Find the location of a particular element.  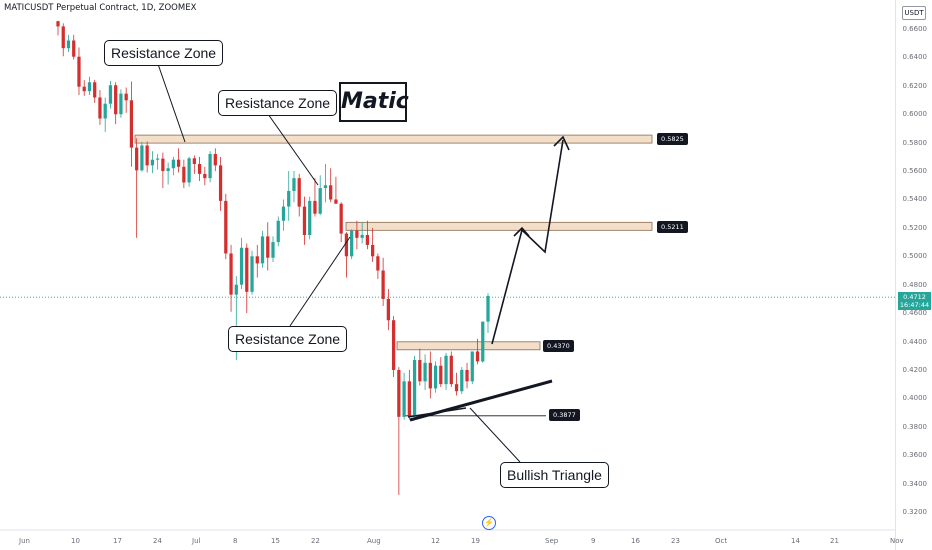

x-tick-label: 23 is located at coordinates (675, 541).